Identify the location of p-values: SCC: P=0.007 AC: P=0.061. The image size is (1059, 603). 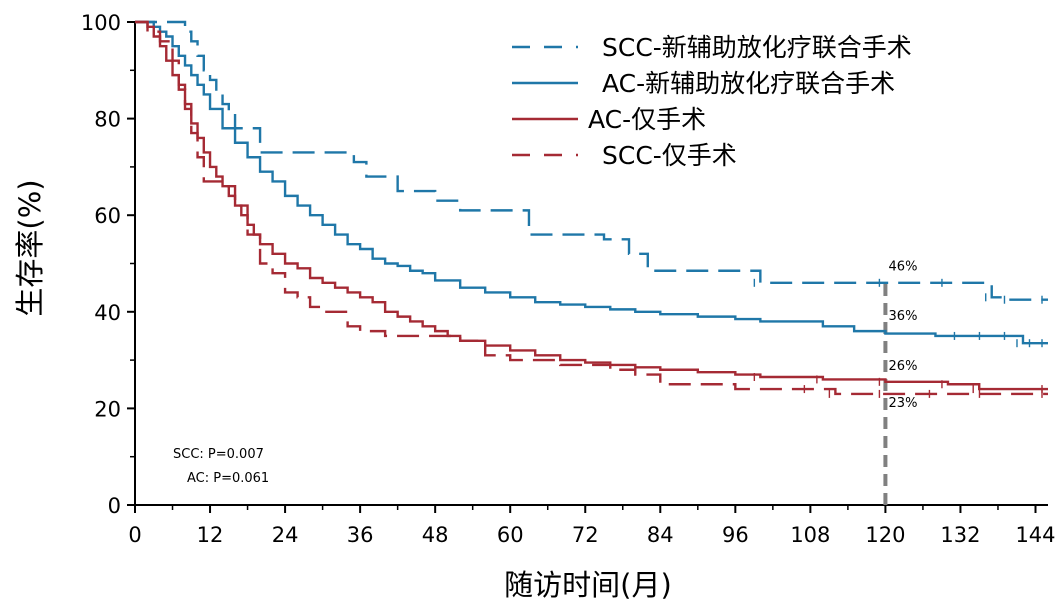
(221, 466).